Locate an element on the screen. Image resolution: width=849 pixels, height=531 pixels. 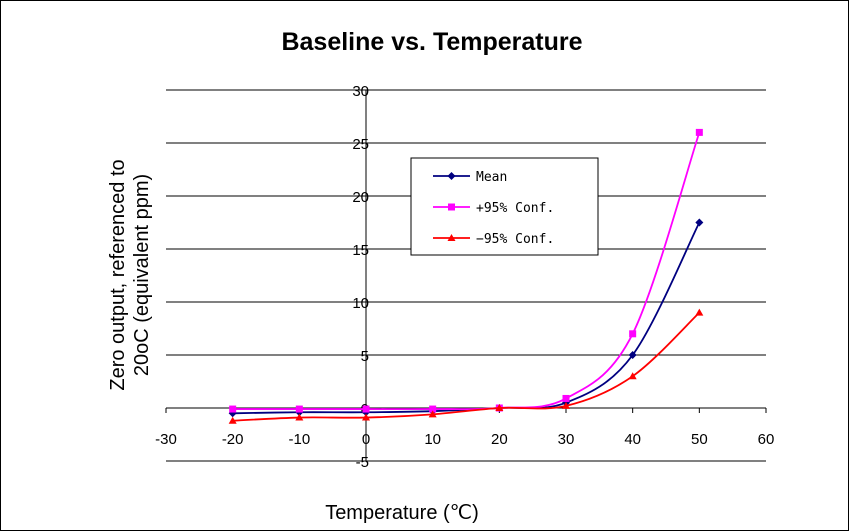
x-tick-label: -20 is located at coordinates (233, 439).